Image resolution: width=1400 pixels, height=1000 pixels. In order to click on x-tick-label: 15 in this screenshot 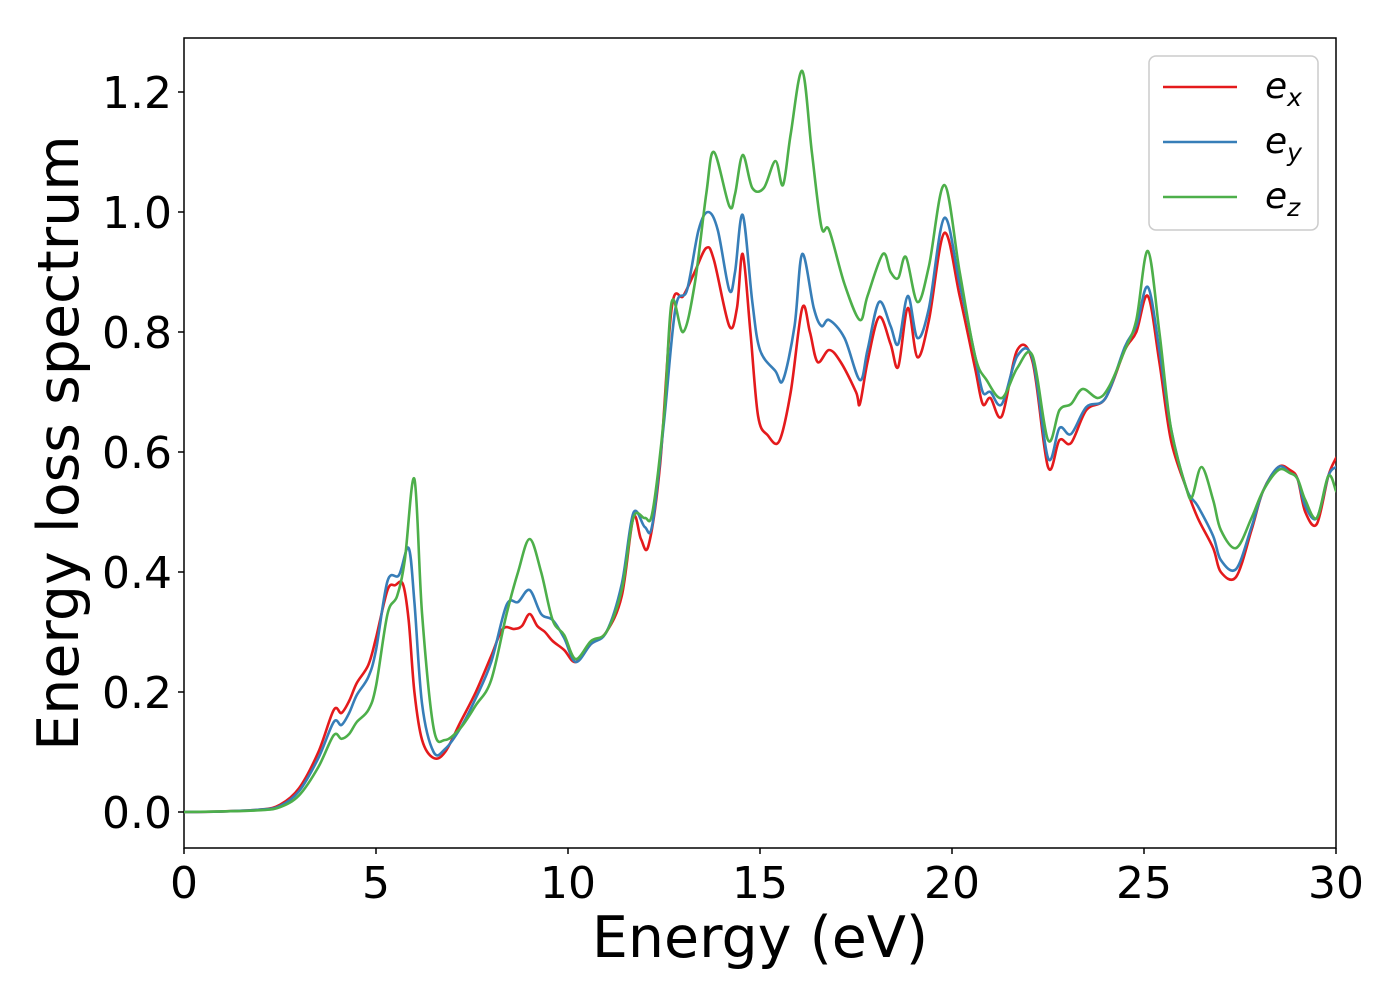, I will do `click(760, 883)`.